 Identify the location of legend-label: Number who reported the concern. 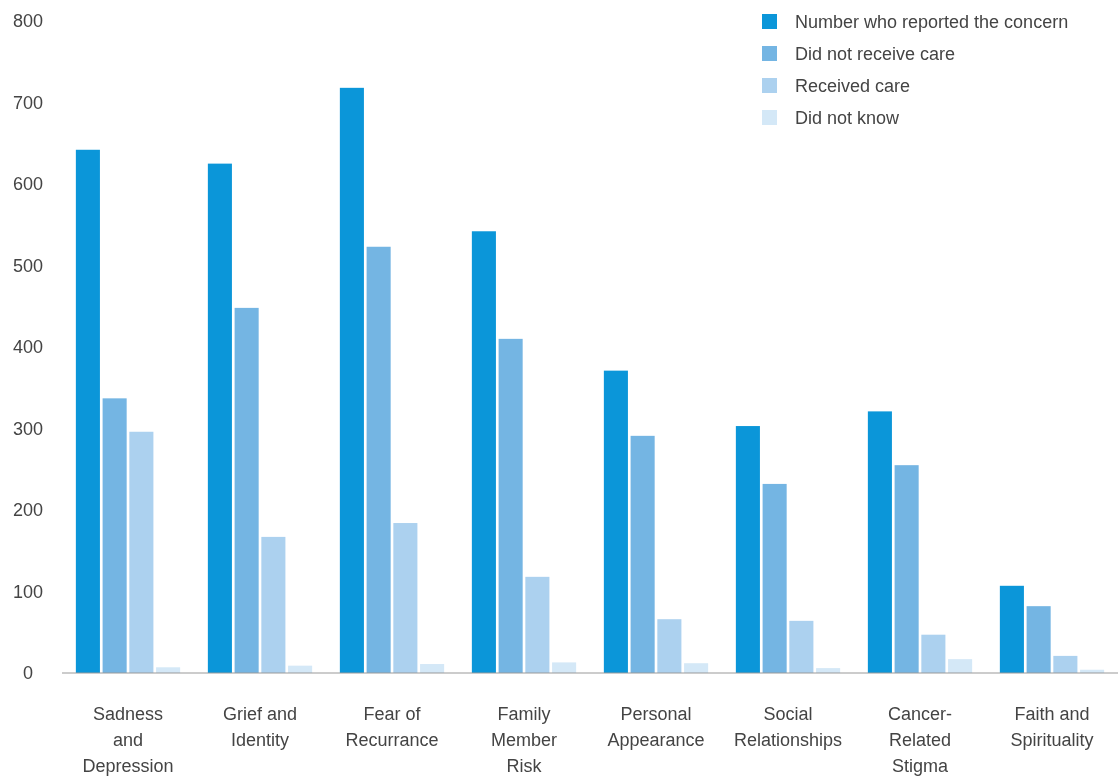
(932, 22).